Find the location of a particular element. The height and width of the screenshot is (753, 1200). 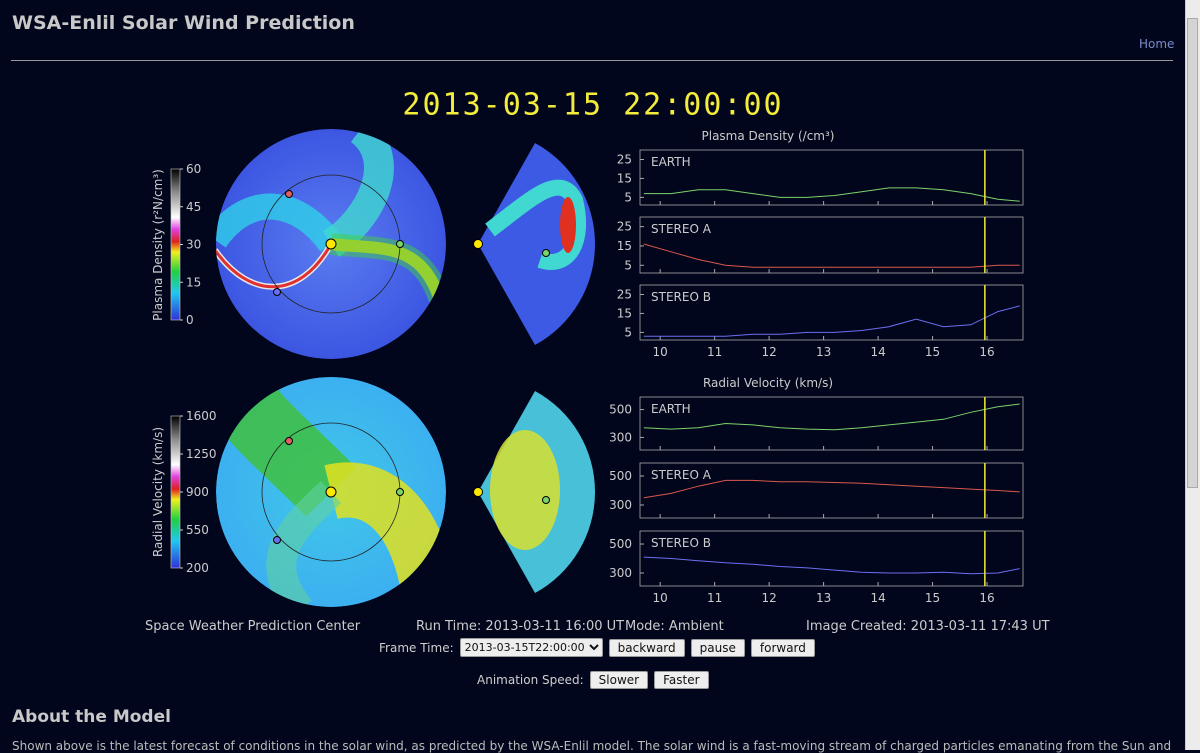

footer-mode: Mode: Ambient is located at coordinates (674, 626).